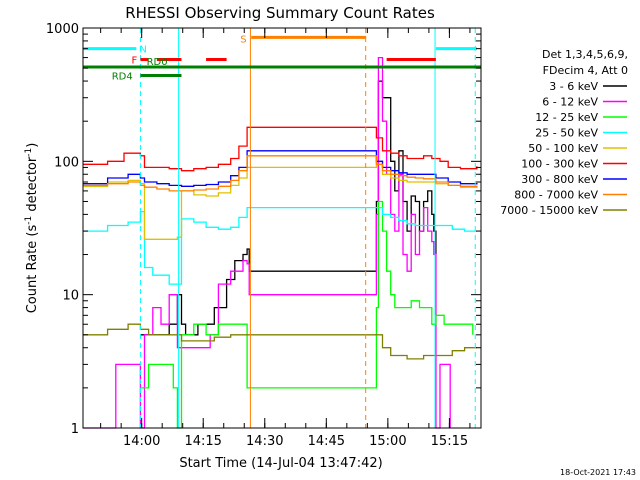 This screenshot has width=640, height=480. Describe the element at coordinates (122, 77) in the screenshot. I see `flag-label-rd4: RD4` at that location.